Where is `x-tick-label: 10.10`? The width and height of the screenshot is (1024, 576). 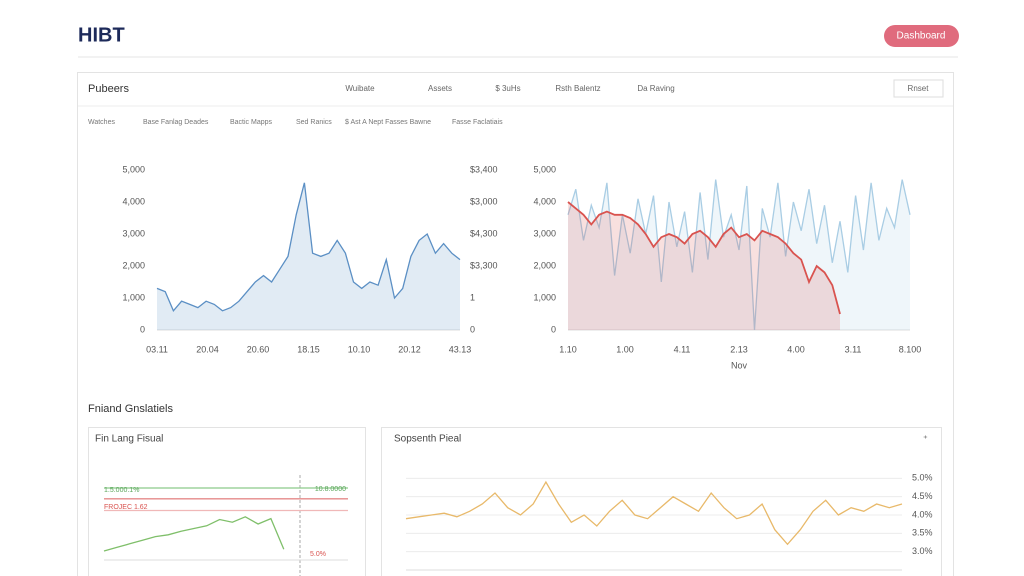 x-tick-label: 10.10 is located at coordinates (359, 349).